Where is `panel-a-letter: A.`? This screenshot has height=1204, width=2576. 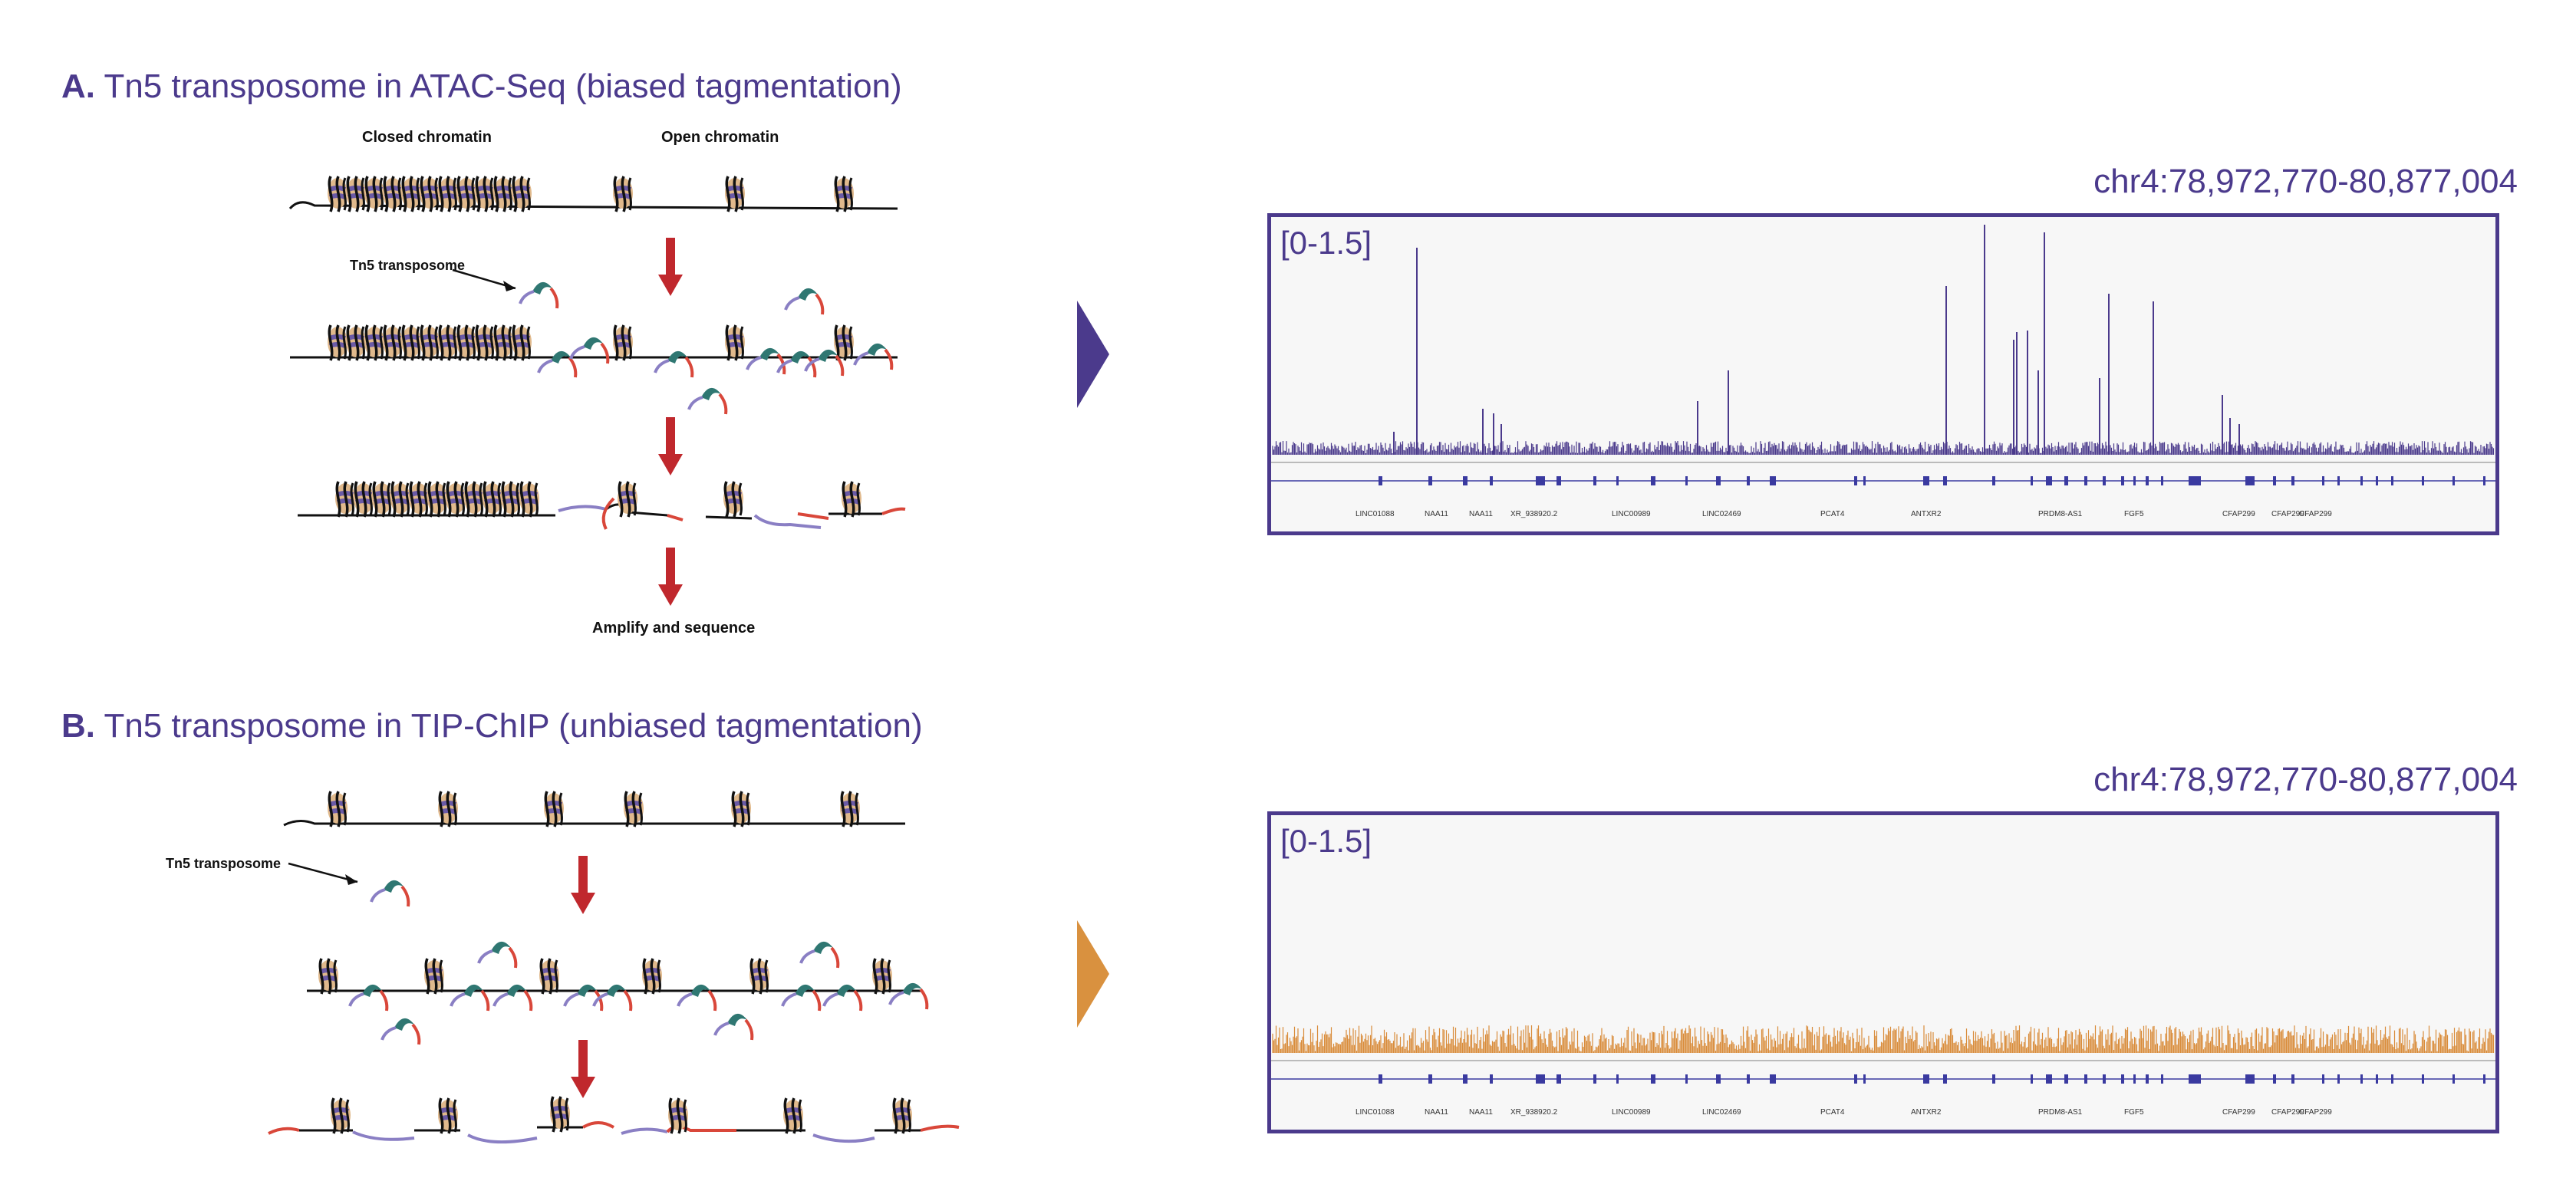 panel-a-letter: A. is located at coordinates (78, 86).